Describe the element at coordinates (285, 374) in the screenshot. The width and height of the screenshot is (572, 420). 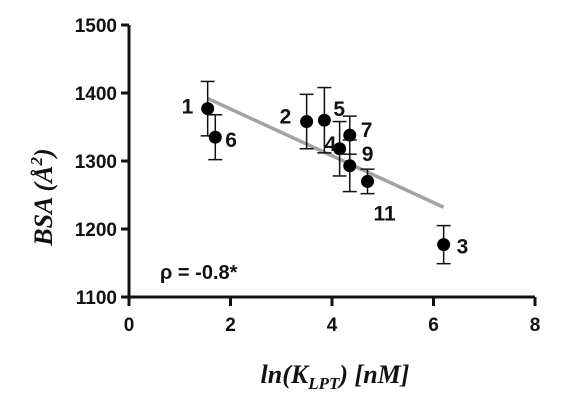
I see `x-axis-title-pre: ln(K` at that location.